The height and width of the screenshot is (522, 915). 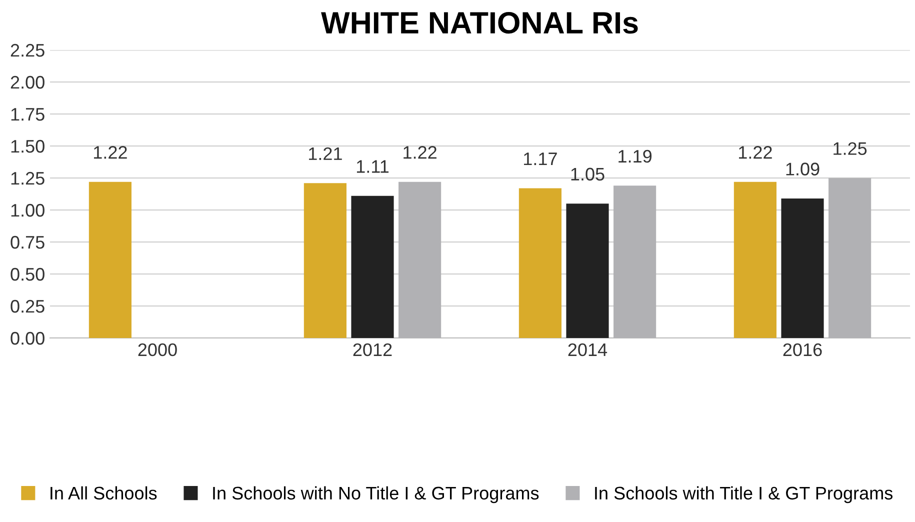 What do you see at coordinates (635, 156) in the screenshot?
I see `data-label: 1.19` at bounding box center [635, 156].